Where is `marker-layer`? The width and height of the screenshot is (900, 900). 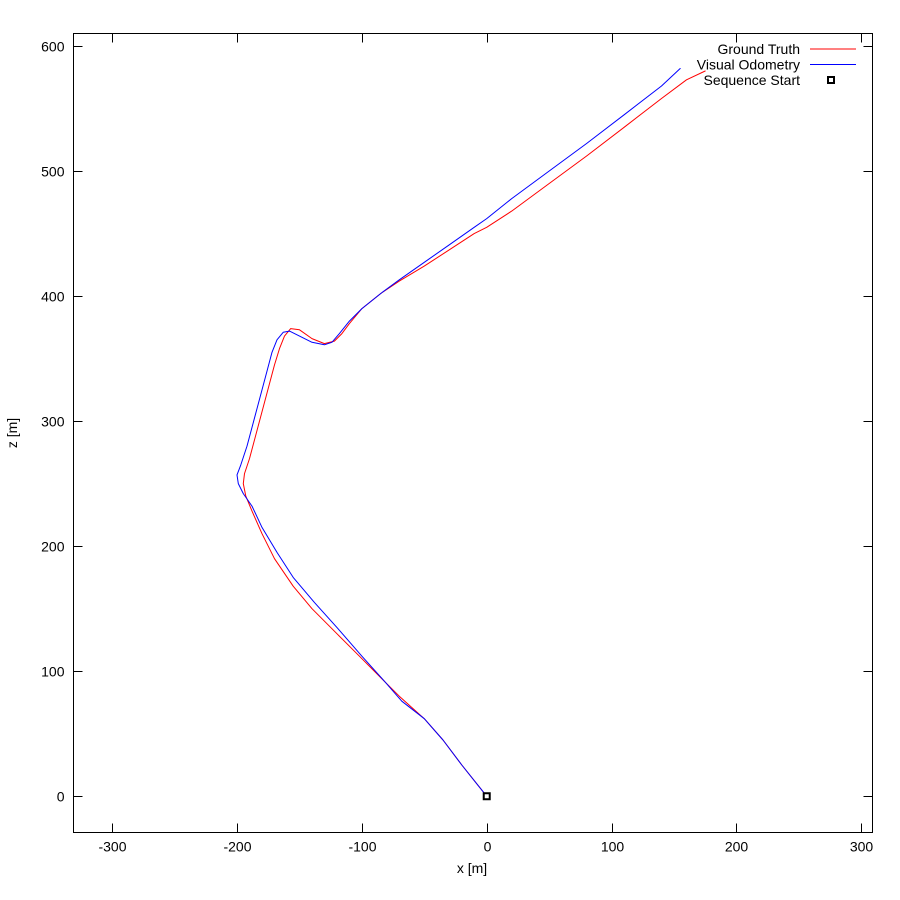
marker-layer is located at coordinates (486, 796).